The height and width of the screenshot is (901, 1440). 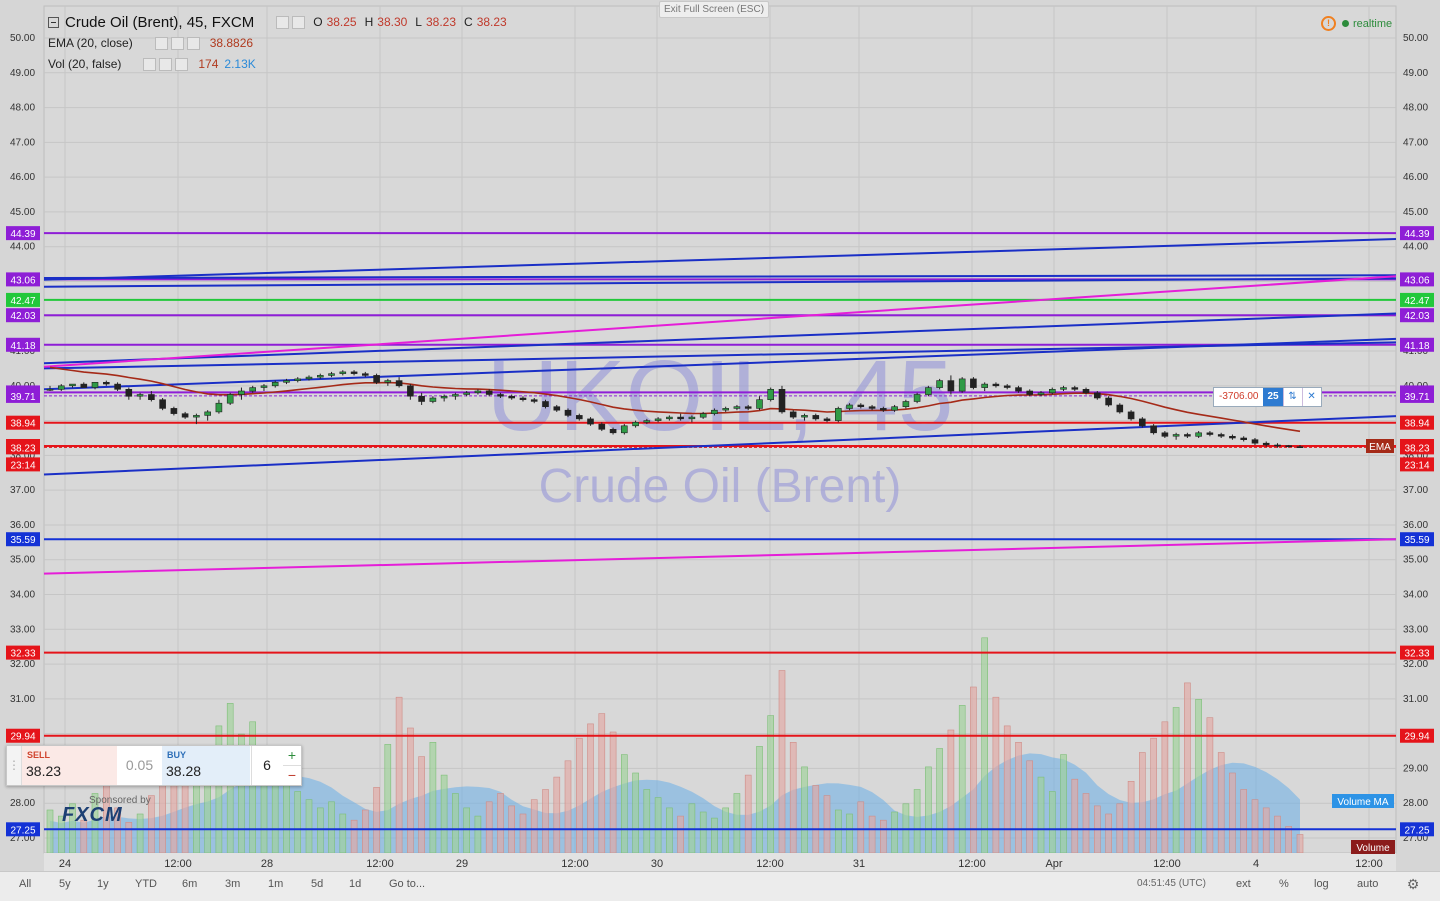 I want to click on range-1y-button: 1y, so click(x=103, y=884).